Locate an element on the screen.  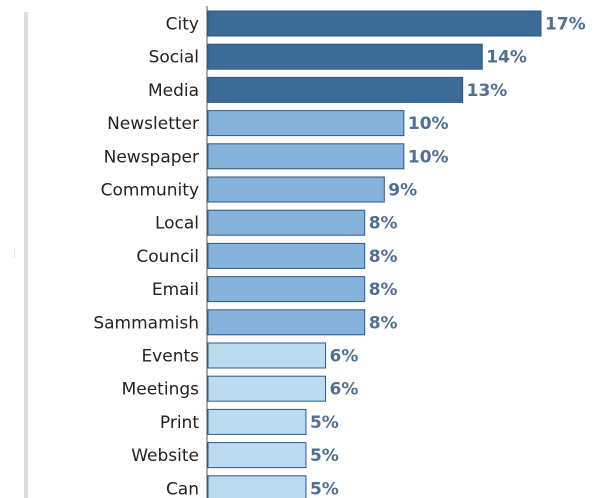
bar-print is located at coordinates (257, 421).